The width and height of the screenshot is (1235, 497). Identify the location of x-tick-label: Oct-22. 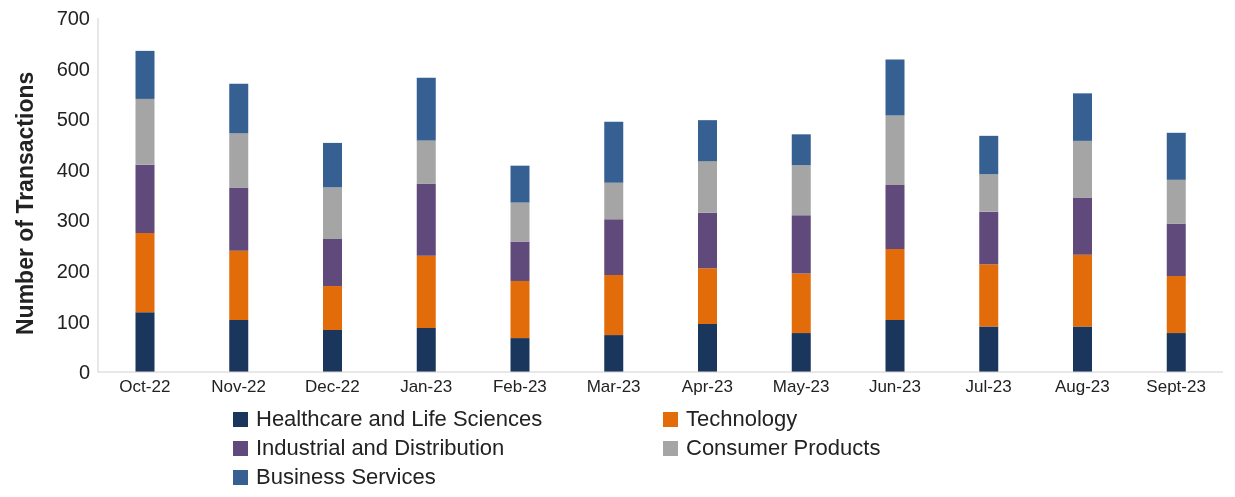
(145, 387).